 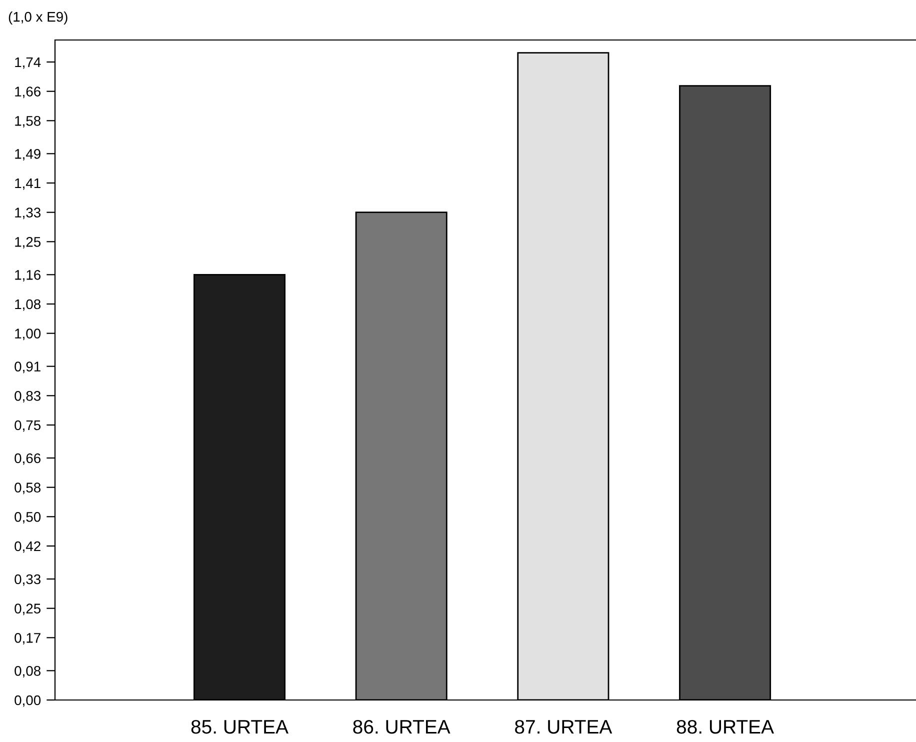 What do you see at coordinates (28, 214) in the screenshot?
I see `y-tick-label: 1,33` at bounding box center [28, 214].